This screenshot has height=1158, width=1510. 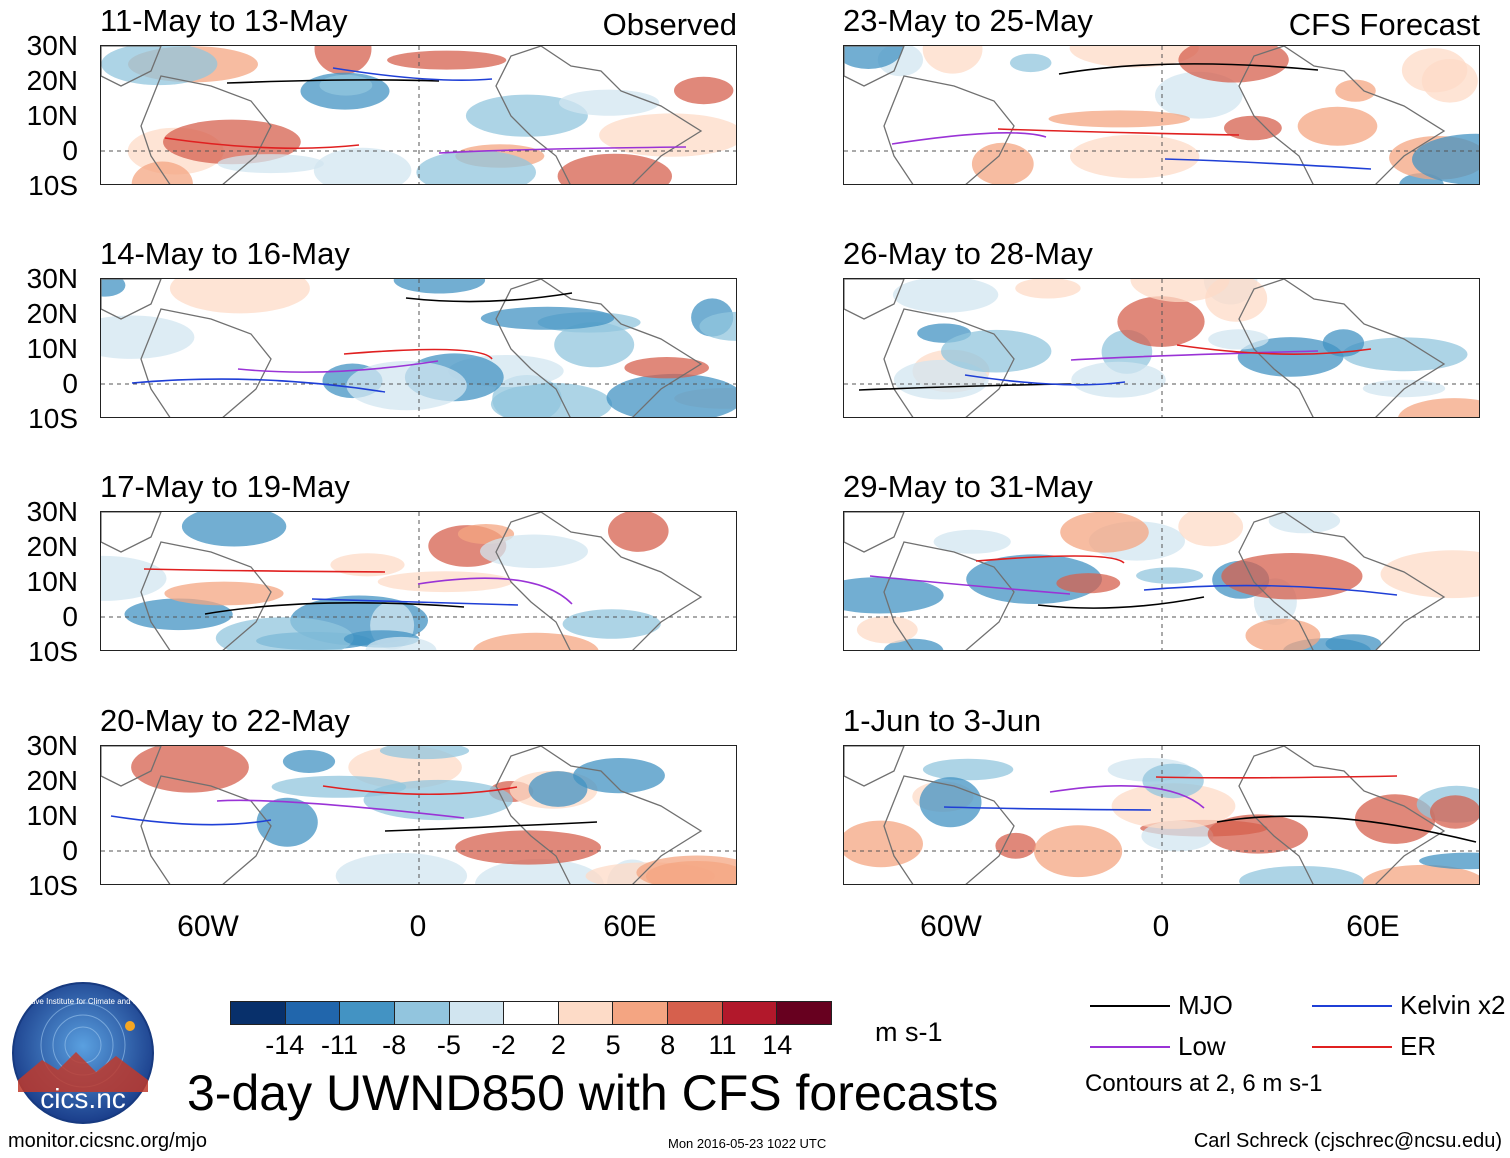 I want to click on panel-title: 23-May to 25-May, so click(x=968, y=20).